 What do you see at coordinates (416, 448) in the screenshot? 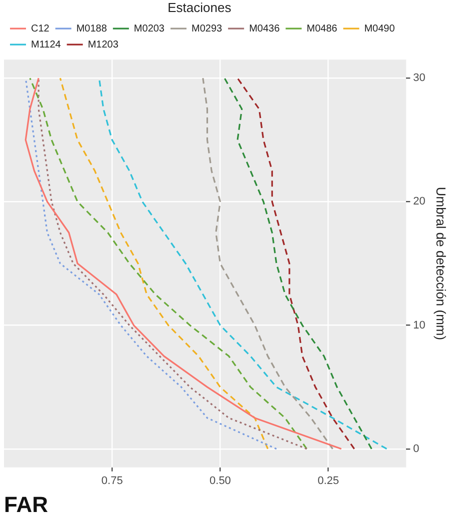
I see `y2-tick-label: 0` at bounding box center [416, 448].